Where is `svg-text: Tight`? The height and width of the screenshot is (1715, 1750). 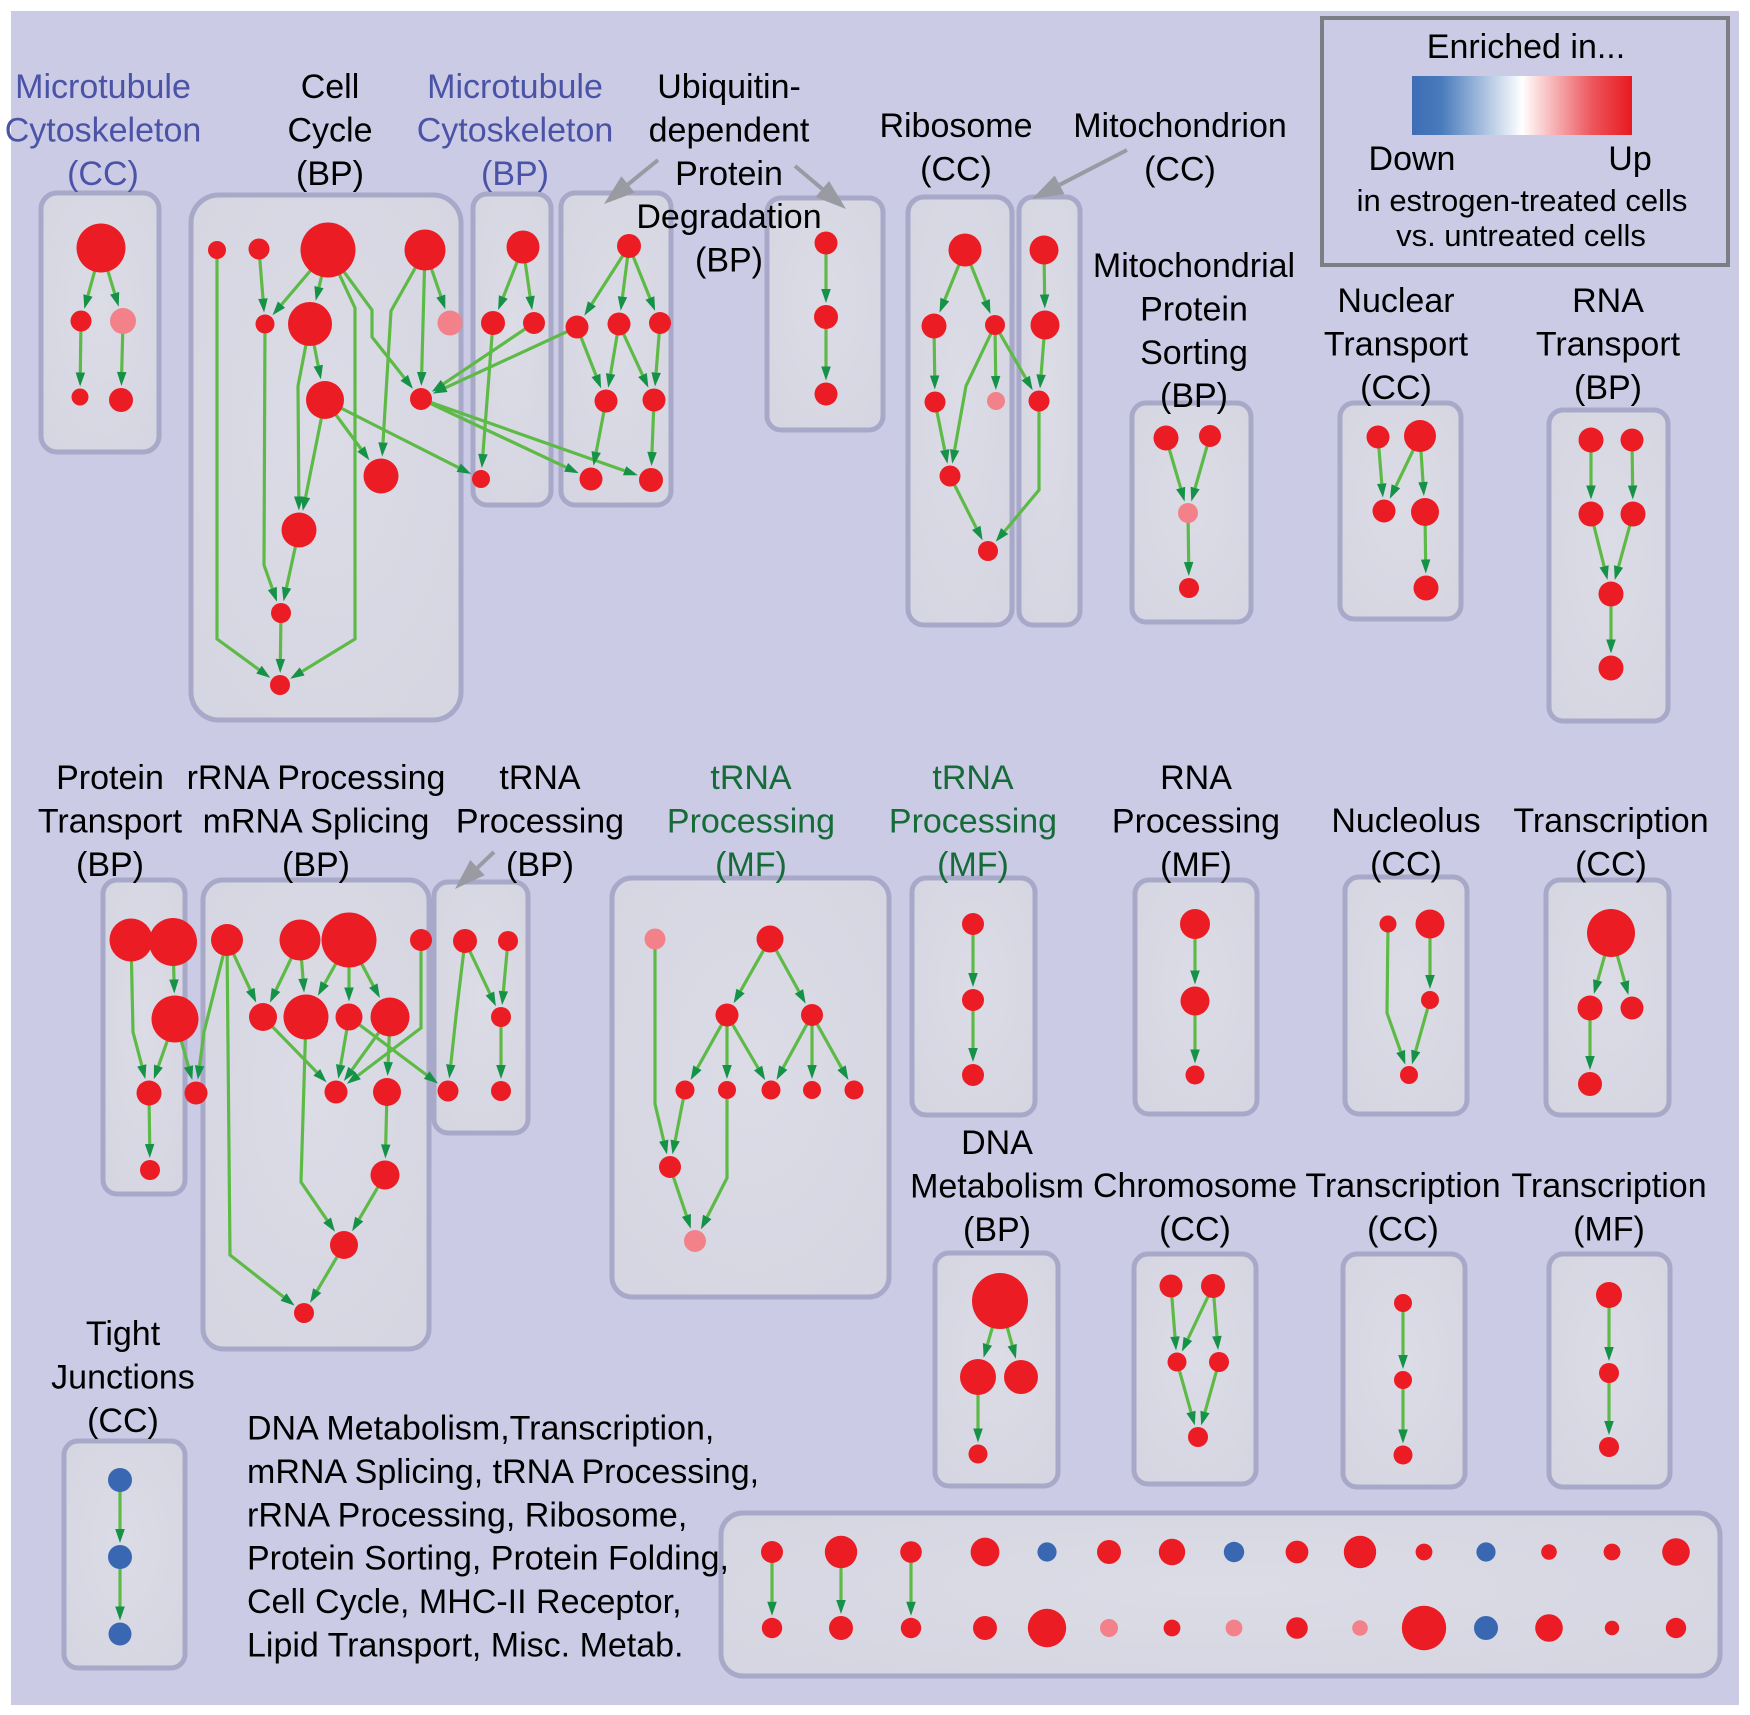 svg-text: Tight is located at coordinates (123, 1334).